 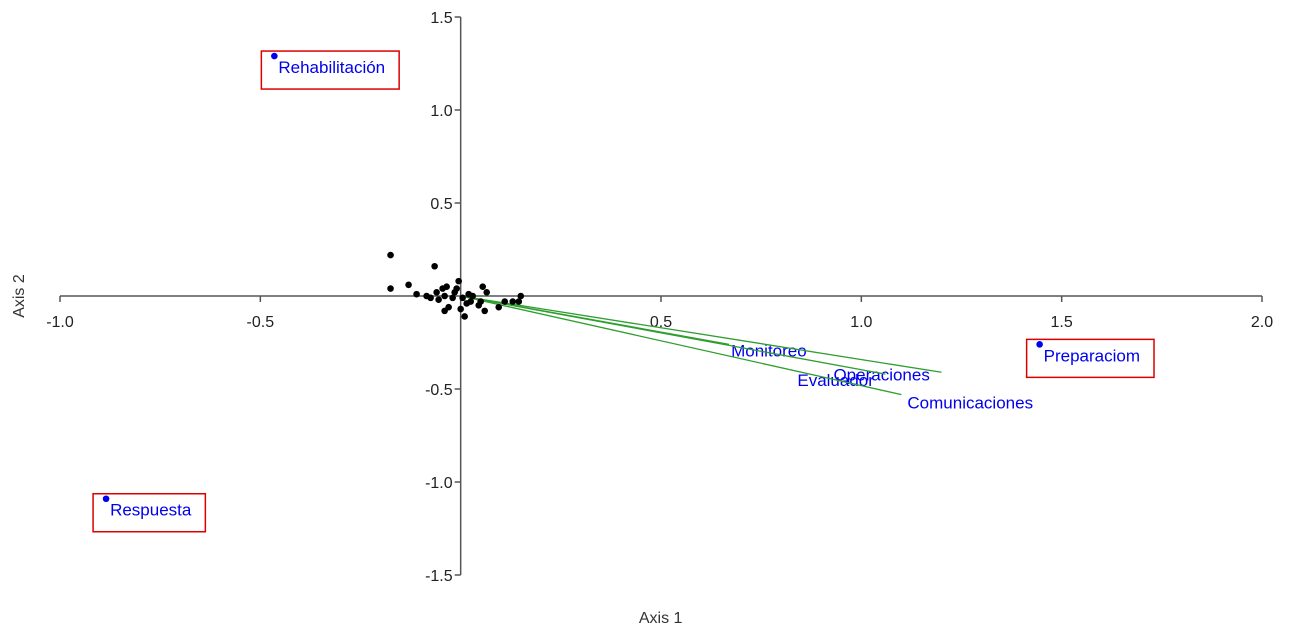 What do you see at coordinates (661, 618) in the screenshot?
I see `x-axis-title: Axis 1` at bounding box center [661, 618].